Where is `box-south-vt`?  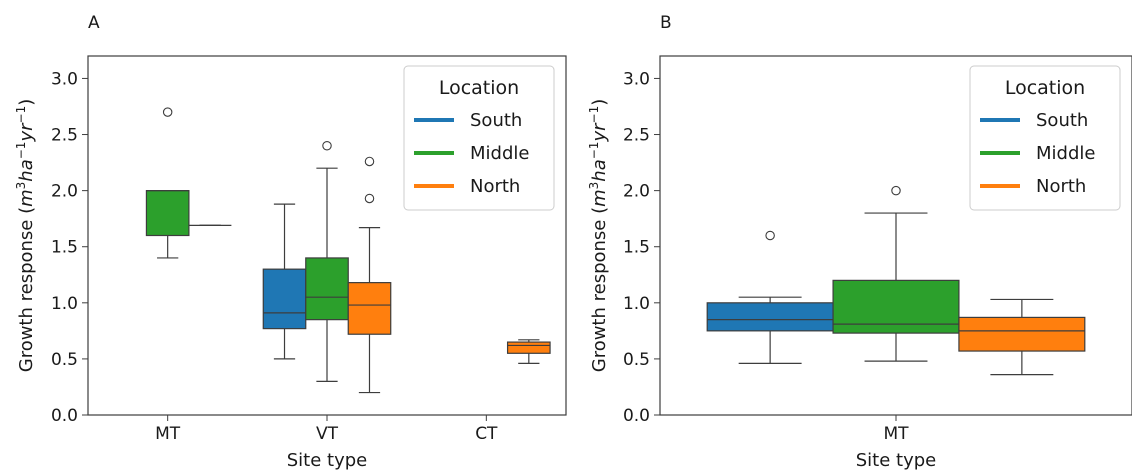
box-south-vt is located at coordinates (284, 281).